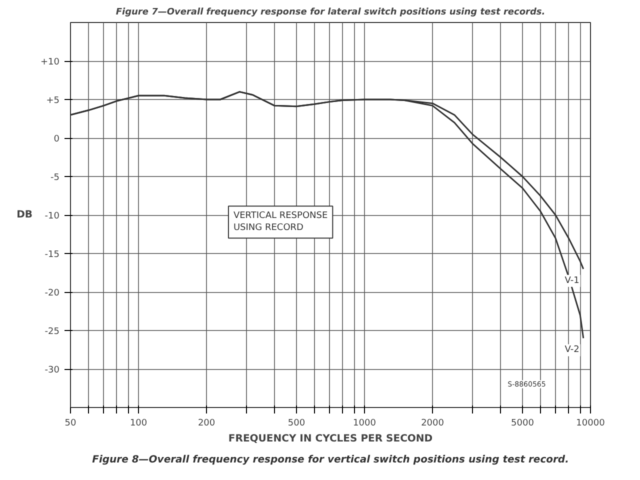  I want to click on y-tick-label: -20, so click(52, 293).